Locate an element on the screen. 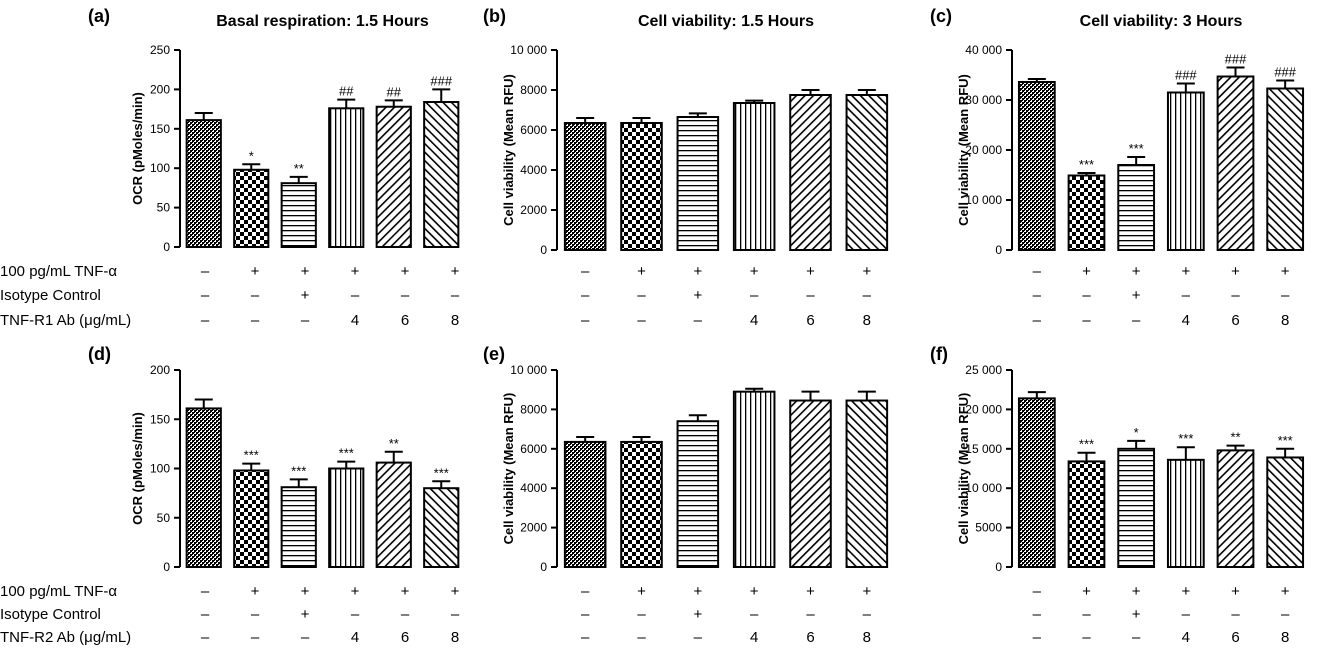 The height and width of the screenshot is (650, 1317). y-tick-label: 15 000 is located at coordinates (983, 449).